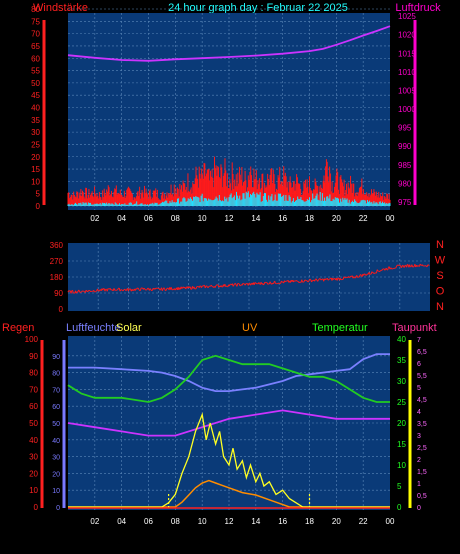  I want to click on wind-tick-label: 55, so click(35, 71).